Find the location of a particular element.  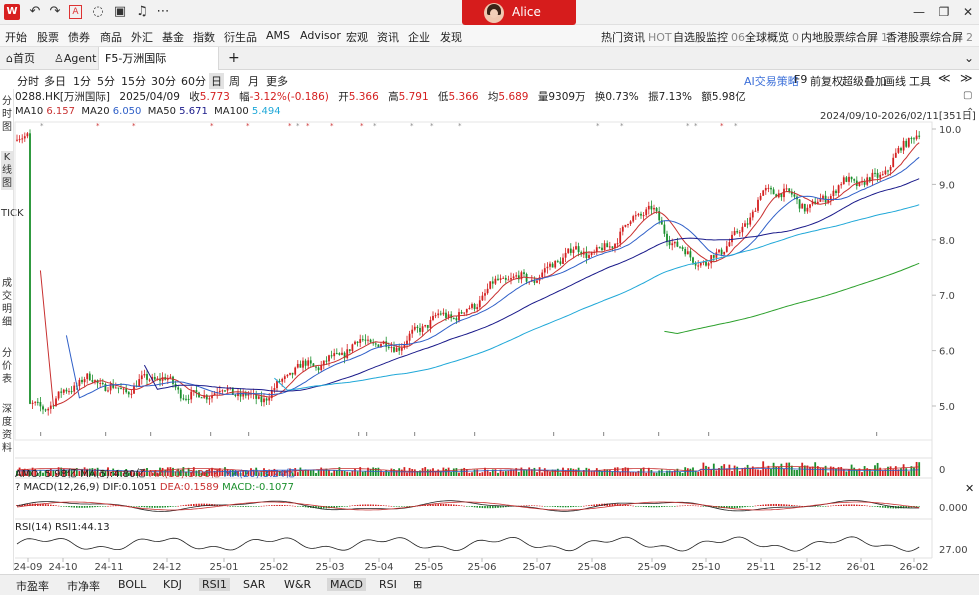

add-tab-button: + is located at coordinates (234, 58).